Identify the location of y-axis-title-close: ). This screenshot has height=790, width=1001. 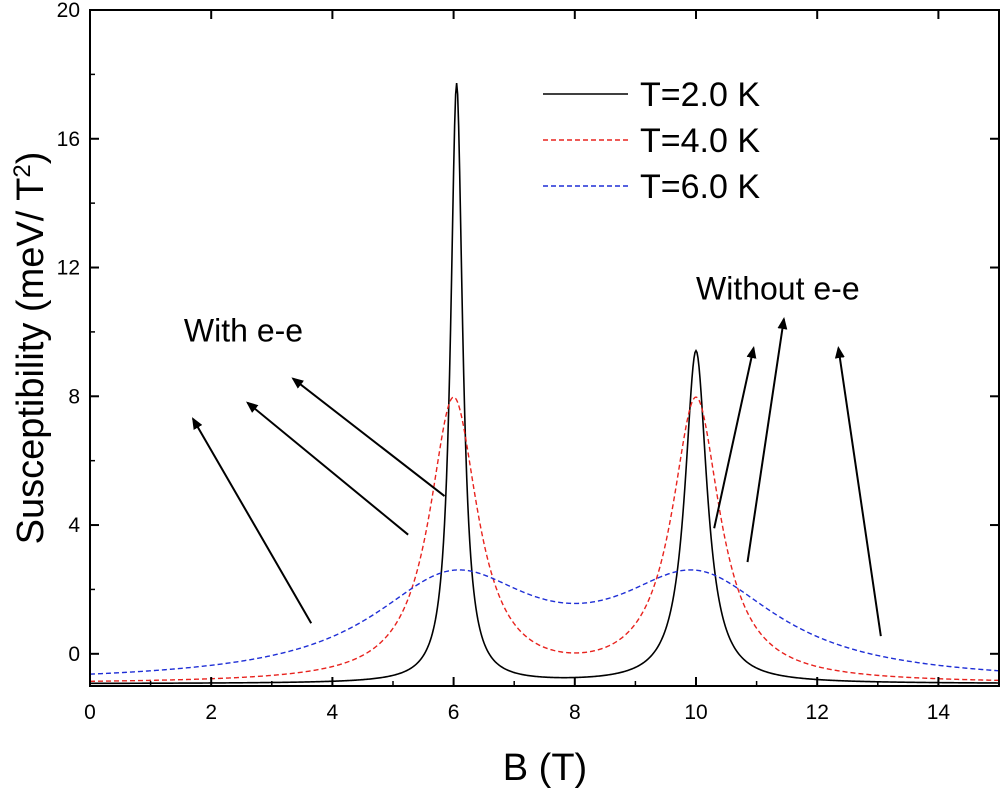
(31, 158).